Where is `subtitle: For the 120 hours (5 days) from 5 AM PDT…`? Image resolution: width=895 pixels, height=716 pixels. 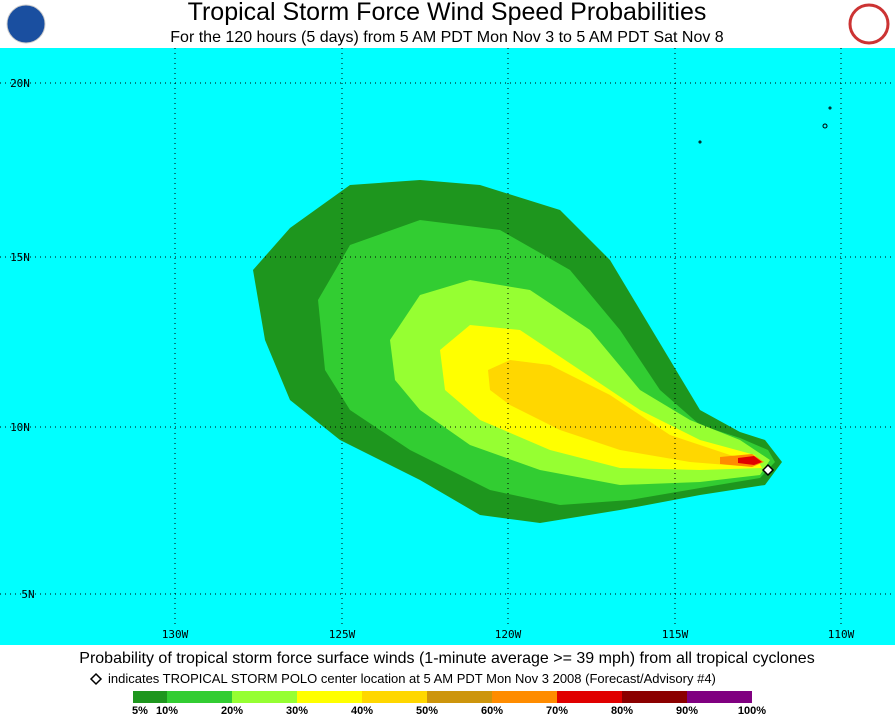
subtitle: For the 120 hours (5 days) from 5 AM PDT… is located at coordinates (447, 37).